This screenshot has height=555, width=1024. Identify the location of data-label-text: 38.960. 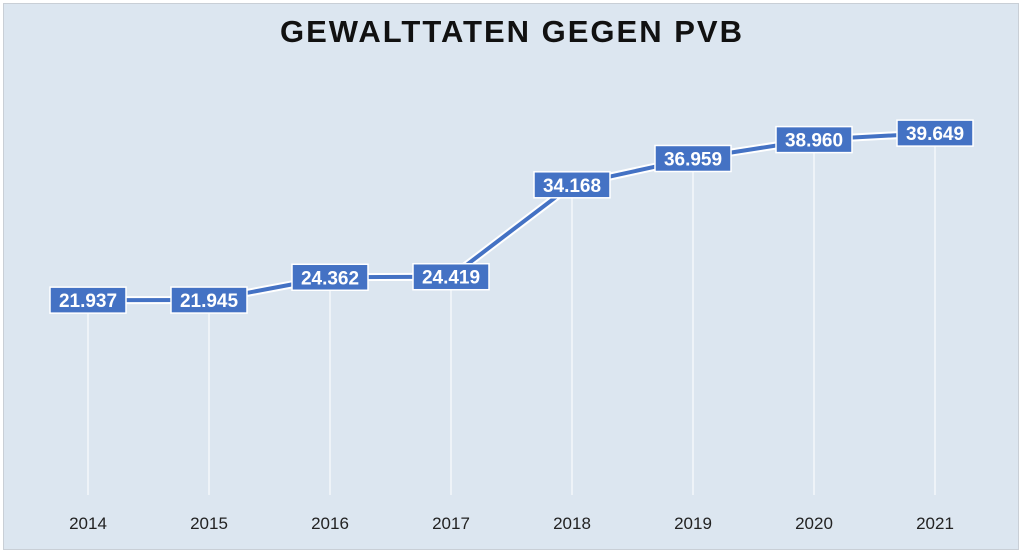
(814, 141).